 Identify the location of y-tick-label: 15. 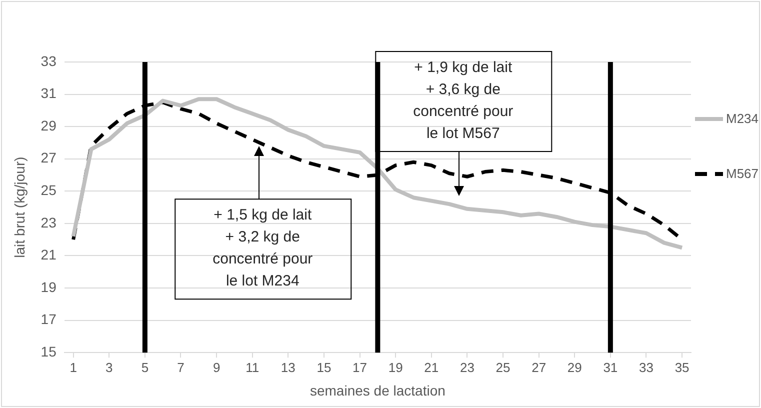
(48, 351).